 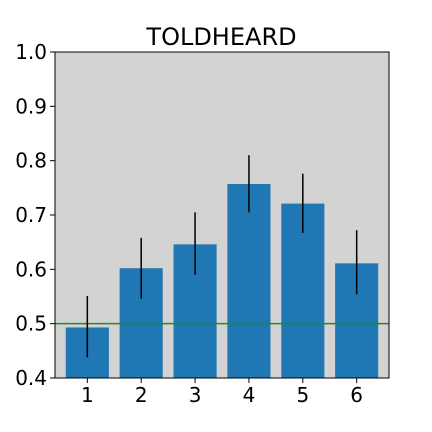 What do you see at coordinates (31, 269) in the screenshot?
I see `y-tick-label: 0.6` at bounding box center [31, 269].